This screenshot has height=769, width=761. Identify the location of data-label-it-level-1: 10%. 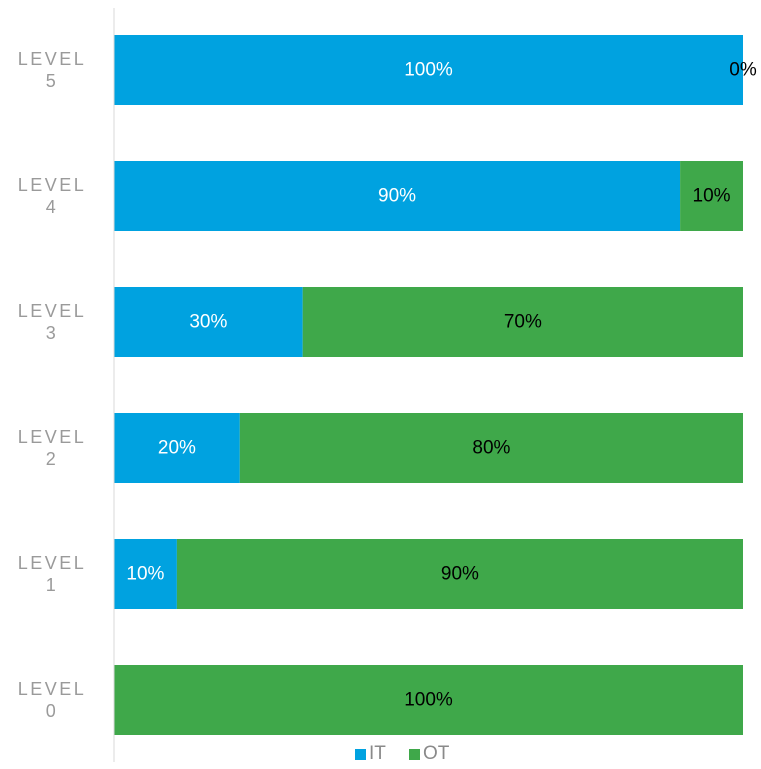
(145, 574).